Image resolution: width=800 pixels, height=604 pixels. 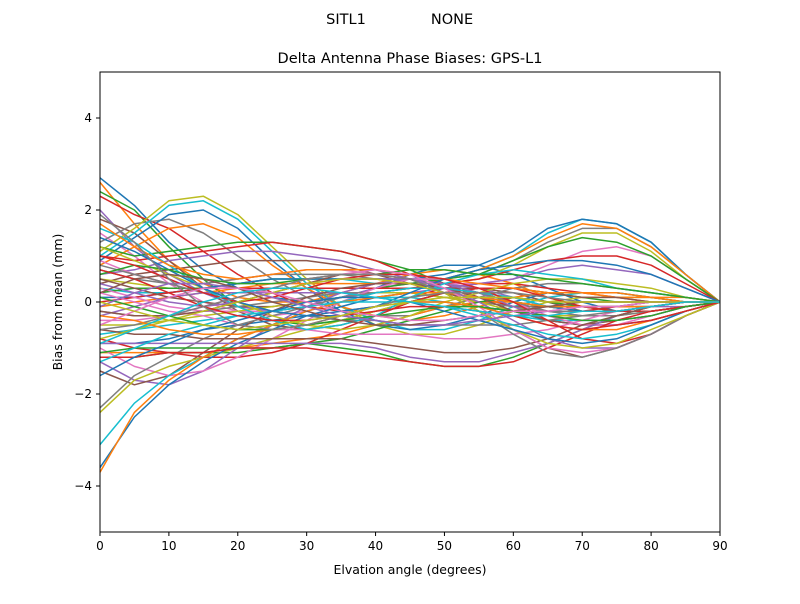 I want to click on y-tick-label-0: 0, so click(x=88, y=302).